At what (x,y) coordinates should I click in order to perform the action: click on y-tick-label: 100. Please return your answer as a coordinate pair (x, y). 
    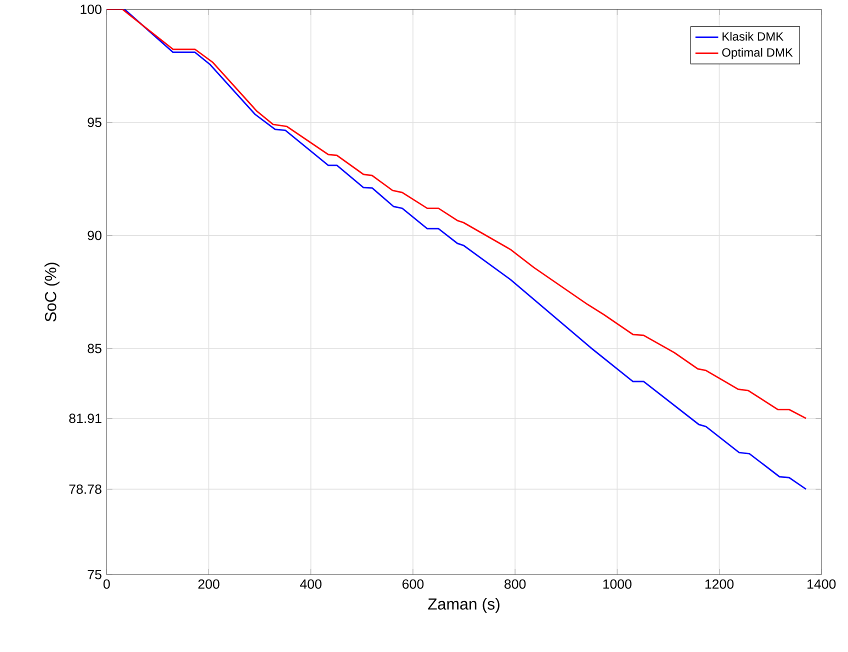
    Looking at the image, I should click on (91, 9).